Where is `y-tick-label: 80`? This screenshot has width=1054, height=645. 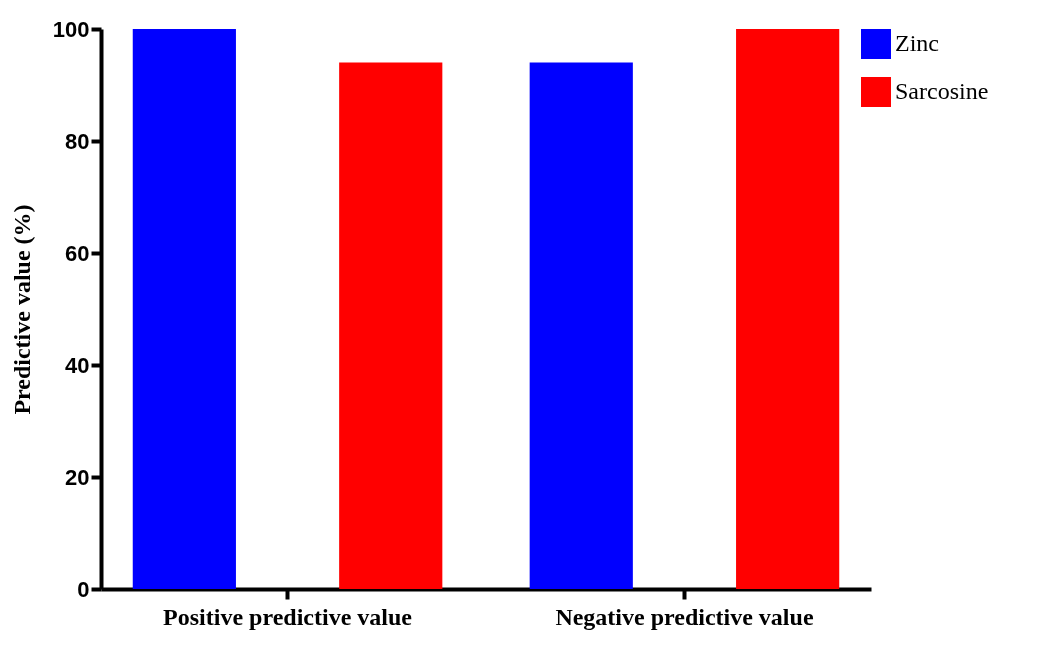
y-tick-label: 80 is located at coordinates (77, 141).